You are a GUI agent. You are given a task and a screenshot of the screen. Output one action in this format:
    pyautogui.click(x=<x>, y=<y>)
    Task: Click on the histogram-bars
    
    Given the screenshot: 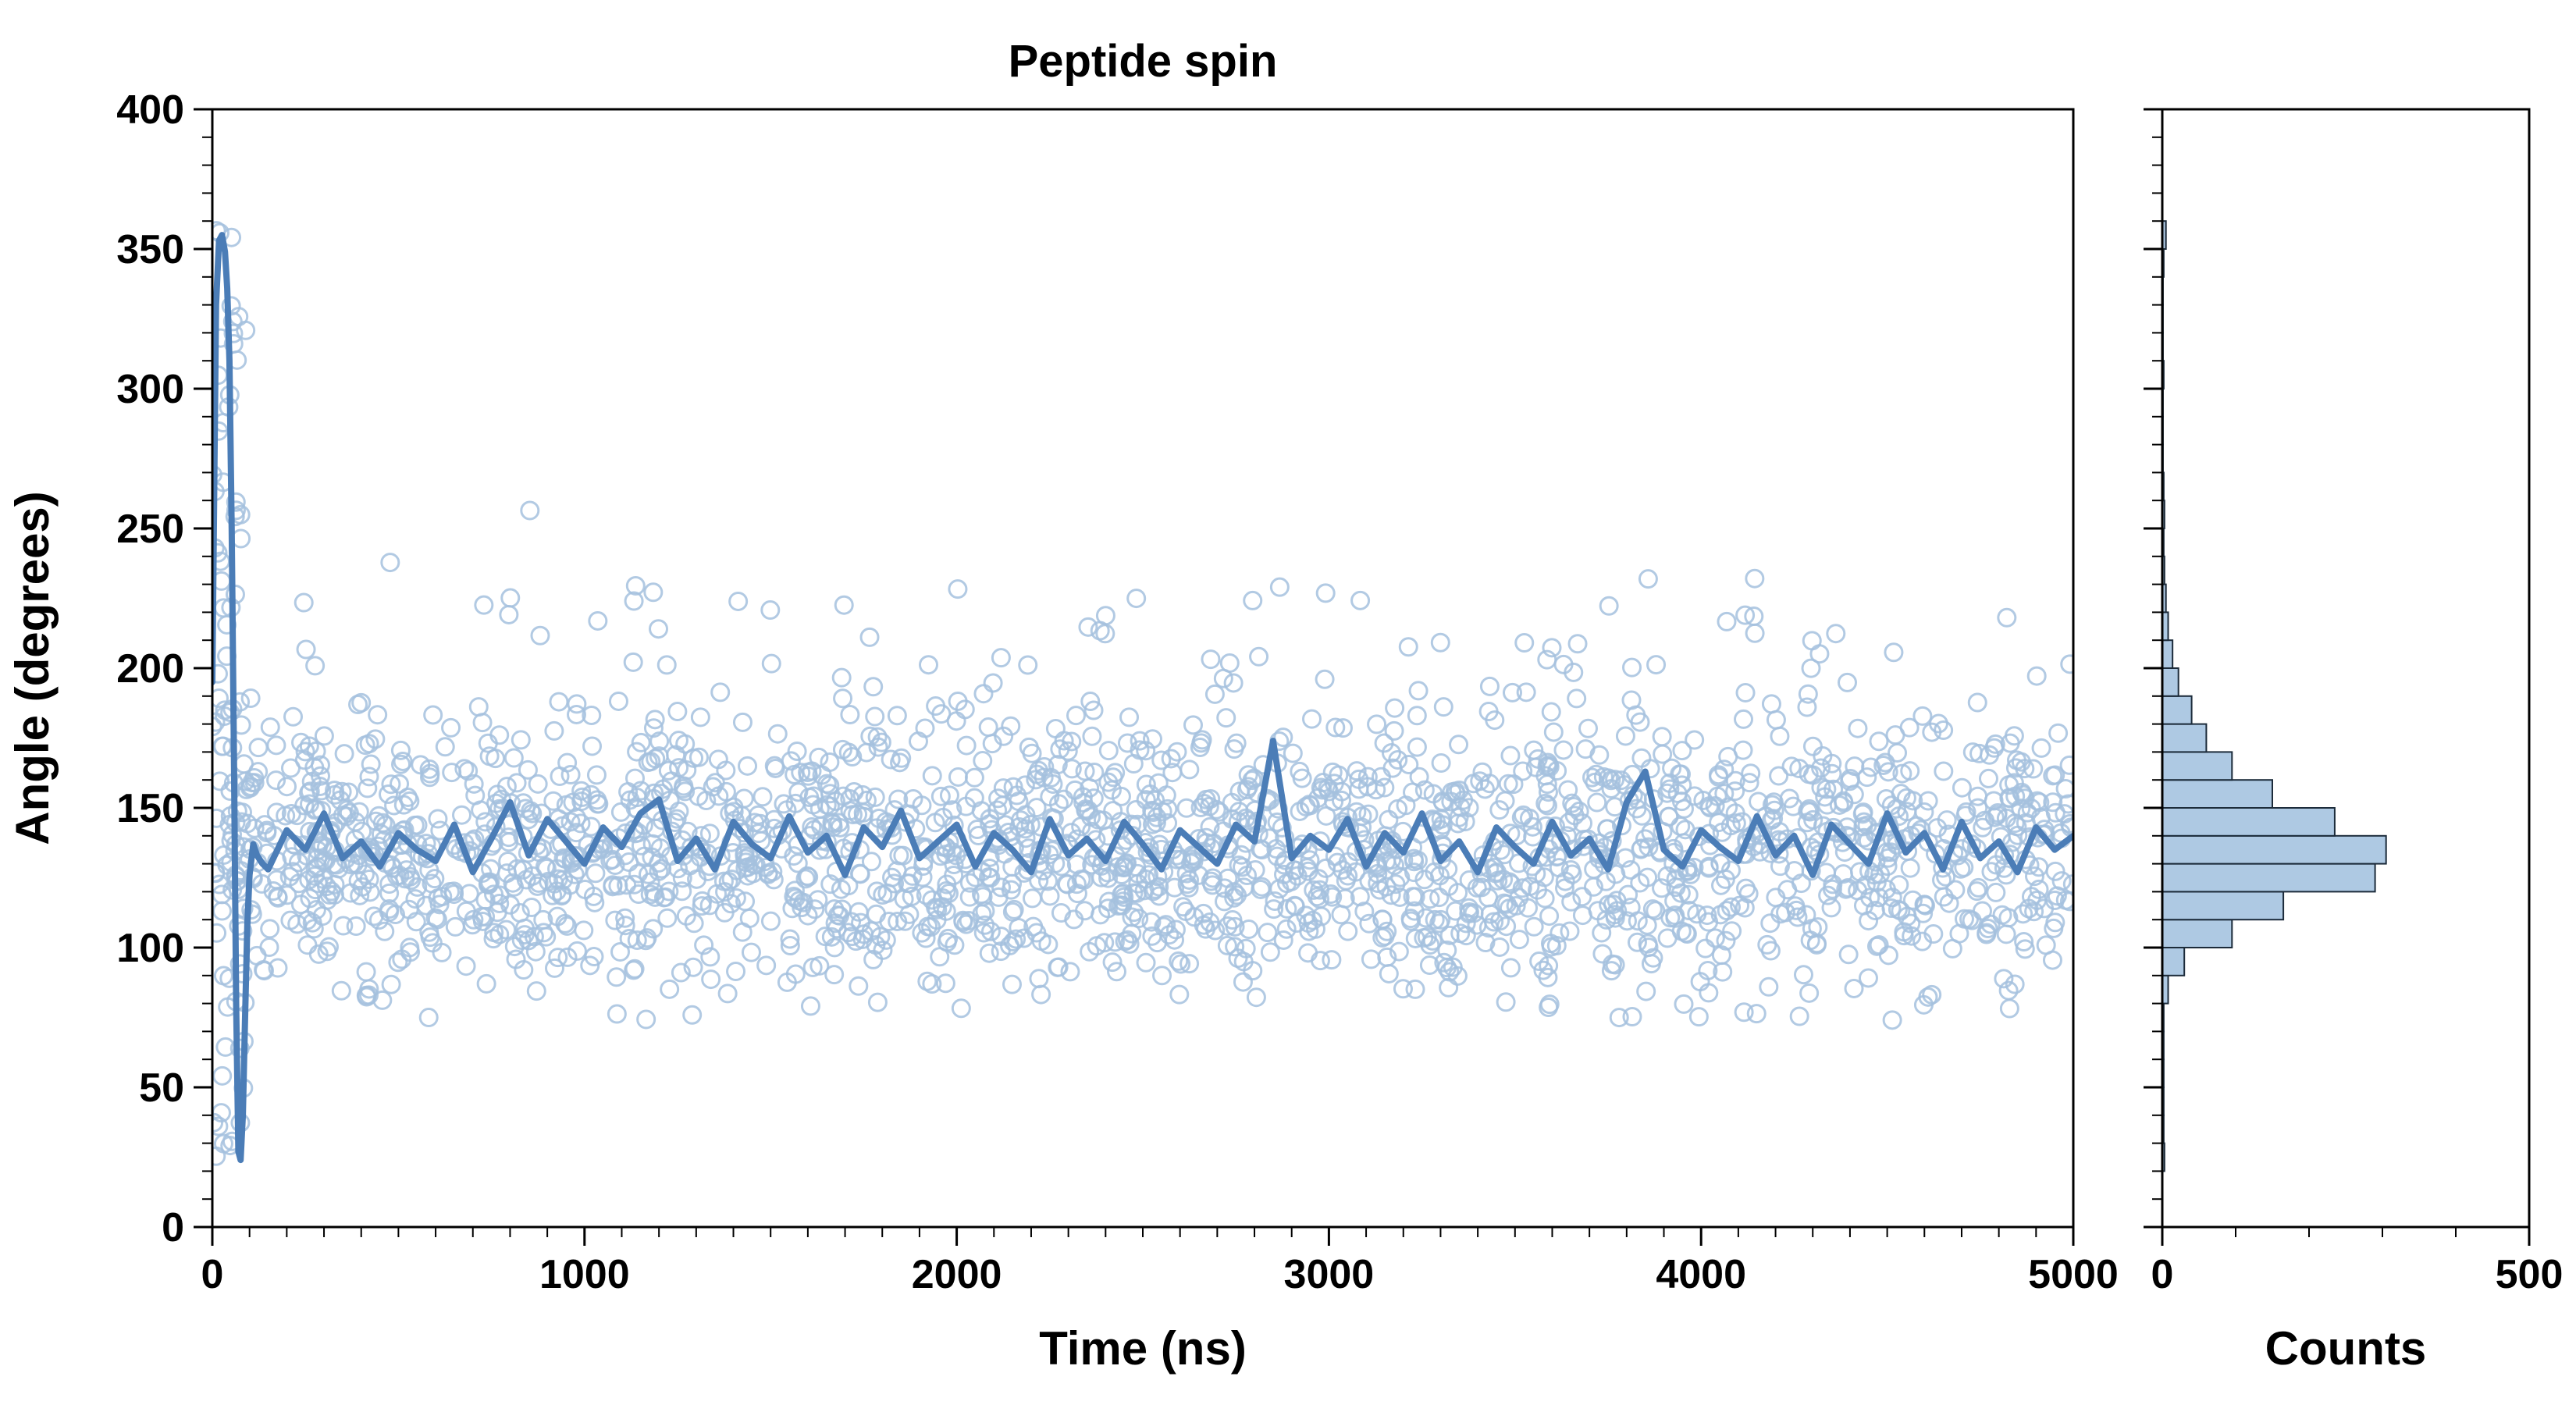 What is the action you would take?
    pyautogui.click(x=2274, y=696)
    